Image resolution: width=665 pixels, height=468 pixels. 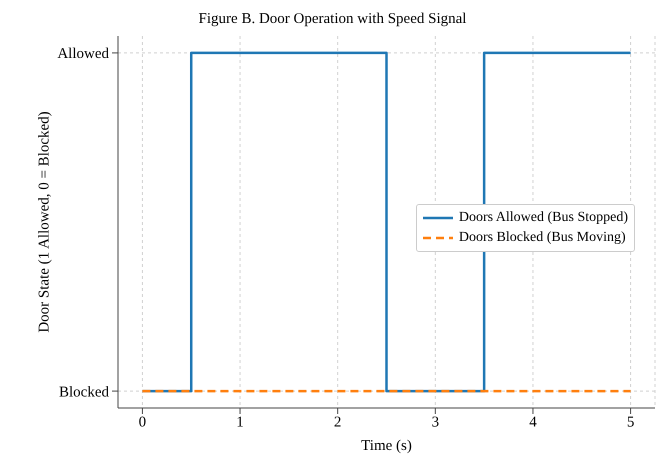 What do you see at coordinates (83, 54) in the screenshot?
I see `text: Allowed` at bounding box center [83, 54].